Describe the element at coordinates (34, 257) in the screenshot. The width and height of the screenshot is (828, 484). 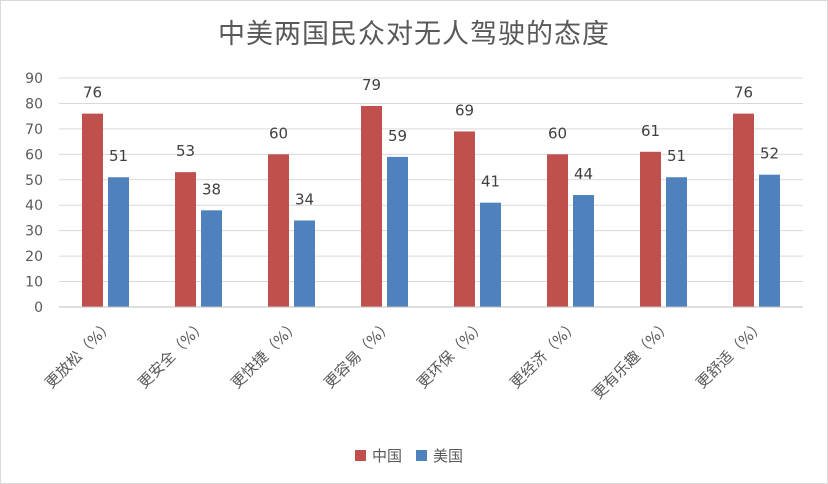
I see `y-tick-label: 20` at that location.